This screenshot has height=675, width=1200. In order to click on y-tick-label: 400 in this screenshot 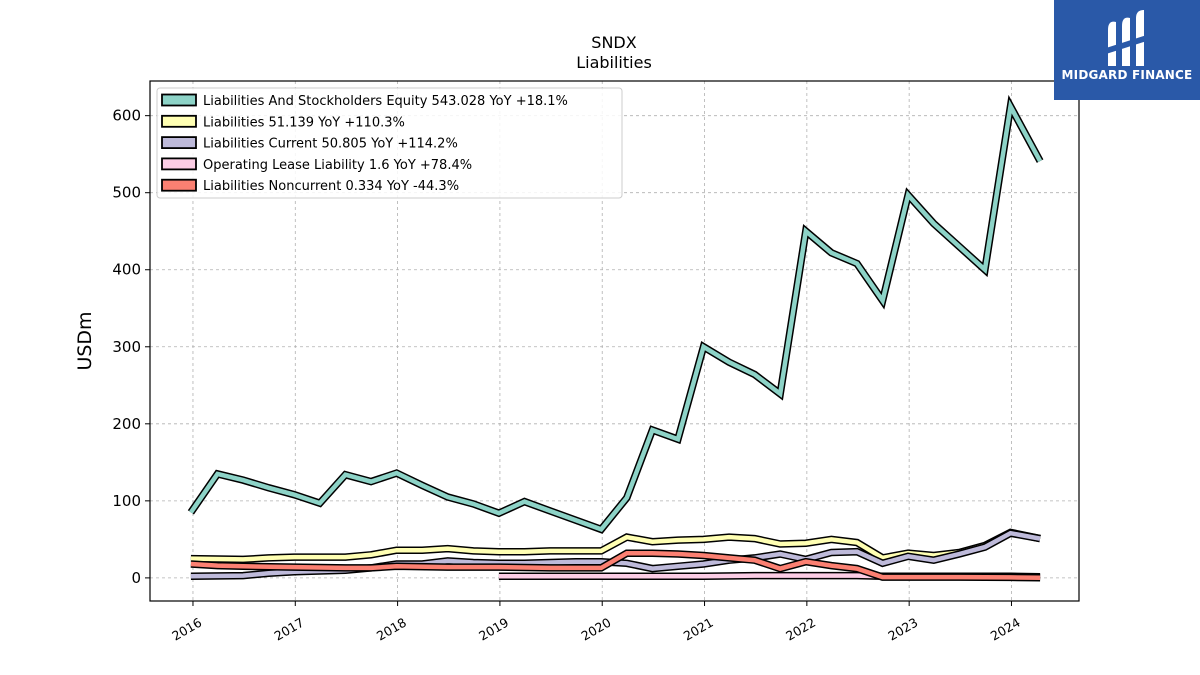, I will do `click(126, 270)`.